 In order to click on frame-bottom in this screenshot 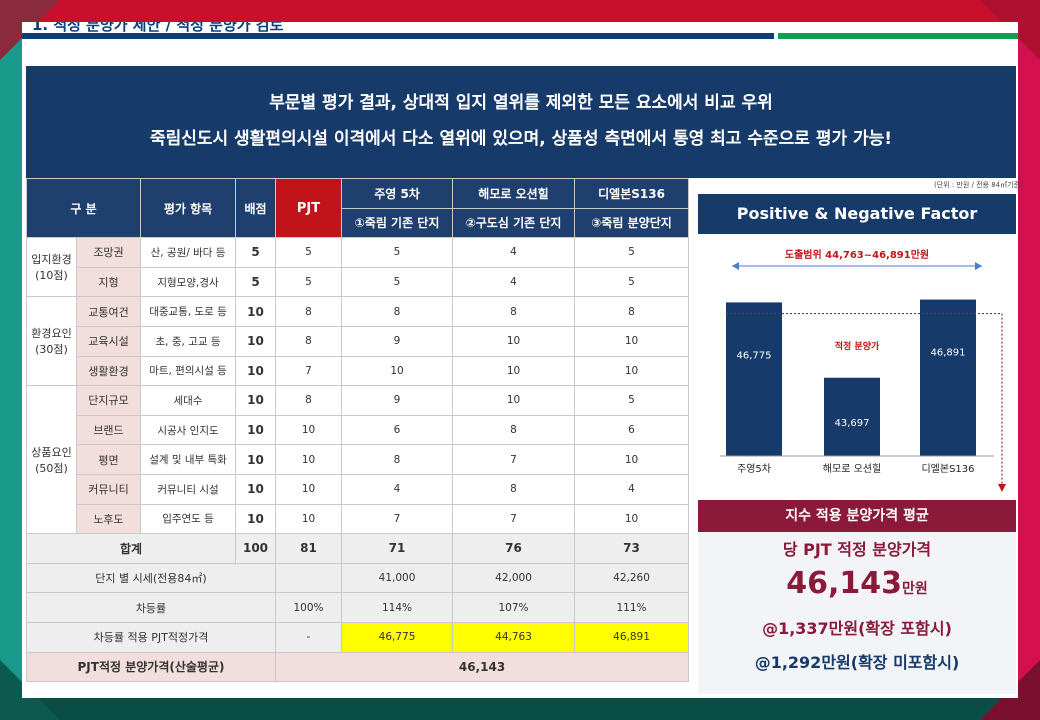, I will do `click(520, 709)`.